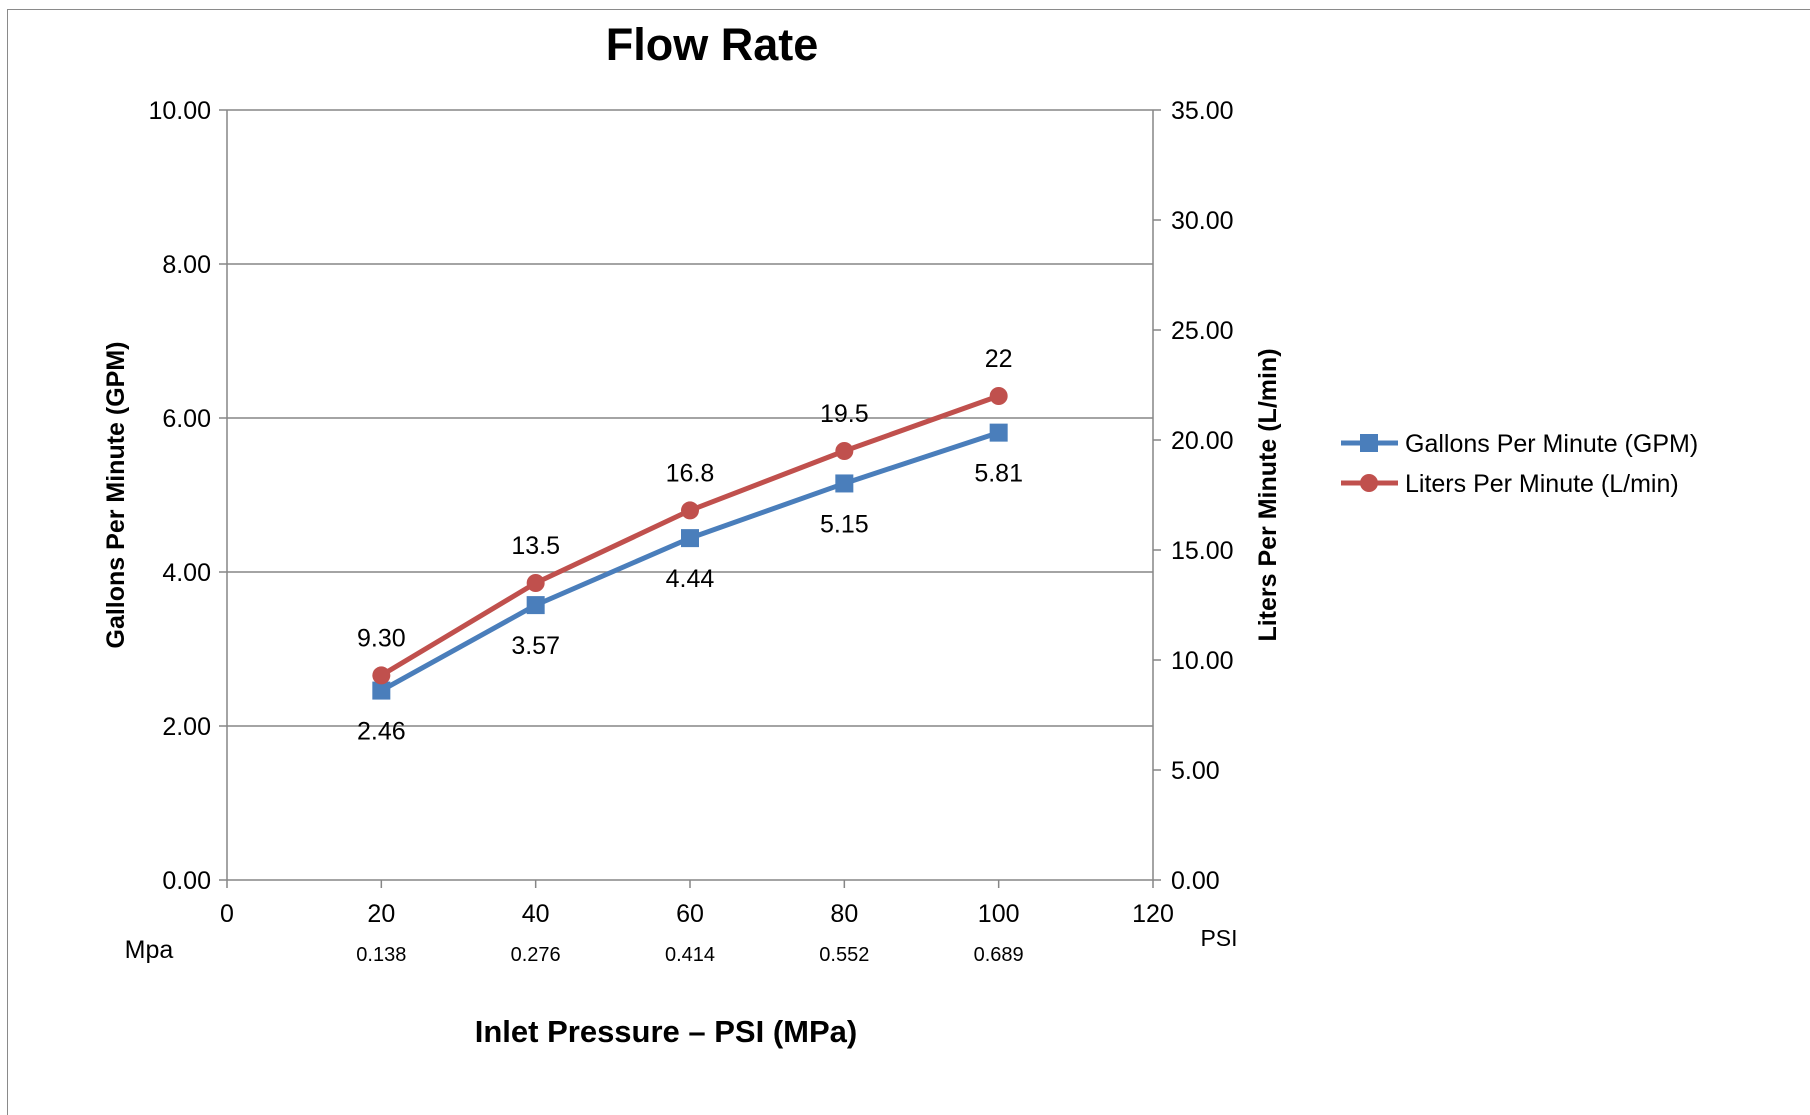  I want to click on data-label: 4.44, so click(690, 579).